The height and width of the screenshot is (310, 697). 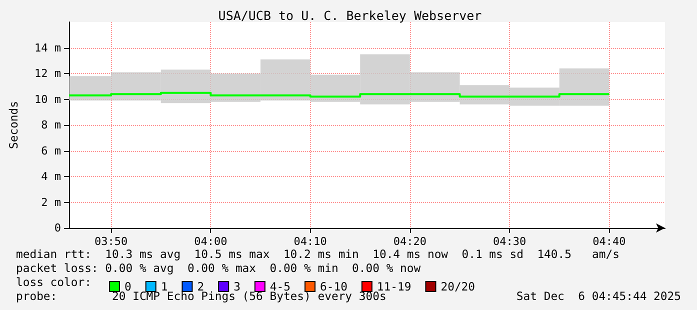 What do you see at coordinates (51, 176) in the screenshot?
I see `y-tick-label: 4 m` at bounding box center [51, 176].